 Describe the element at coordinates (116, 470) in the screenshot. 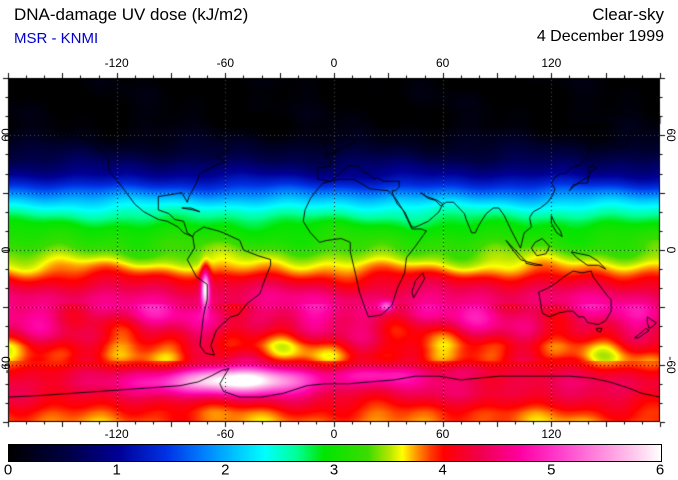

I see `colorbar-tick-label: 1` at that location.